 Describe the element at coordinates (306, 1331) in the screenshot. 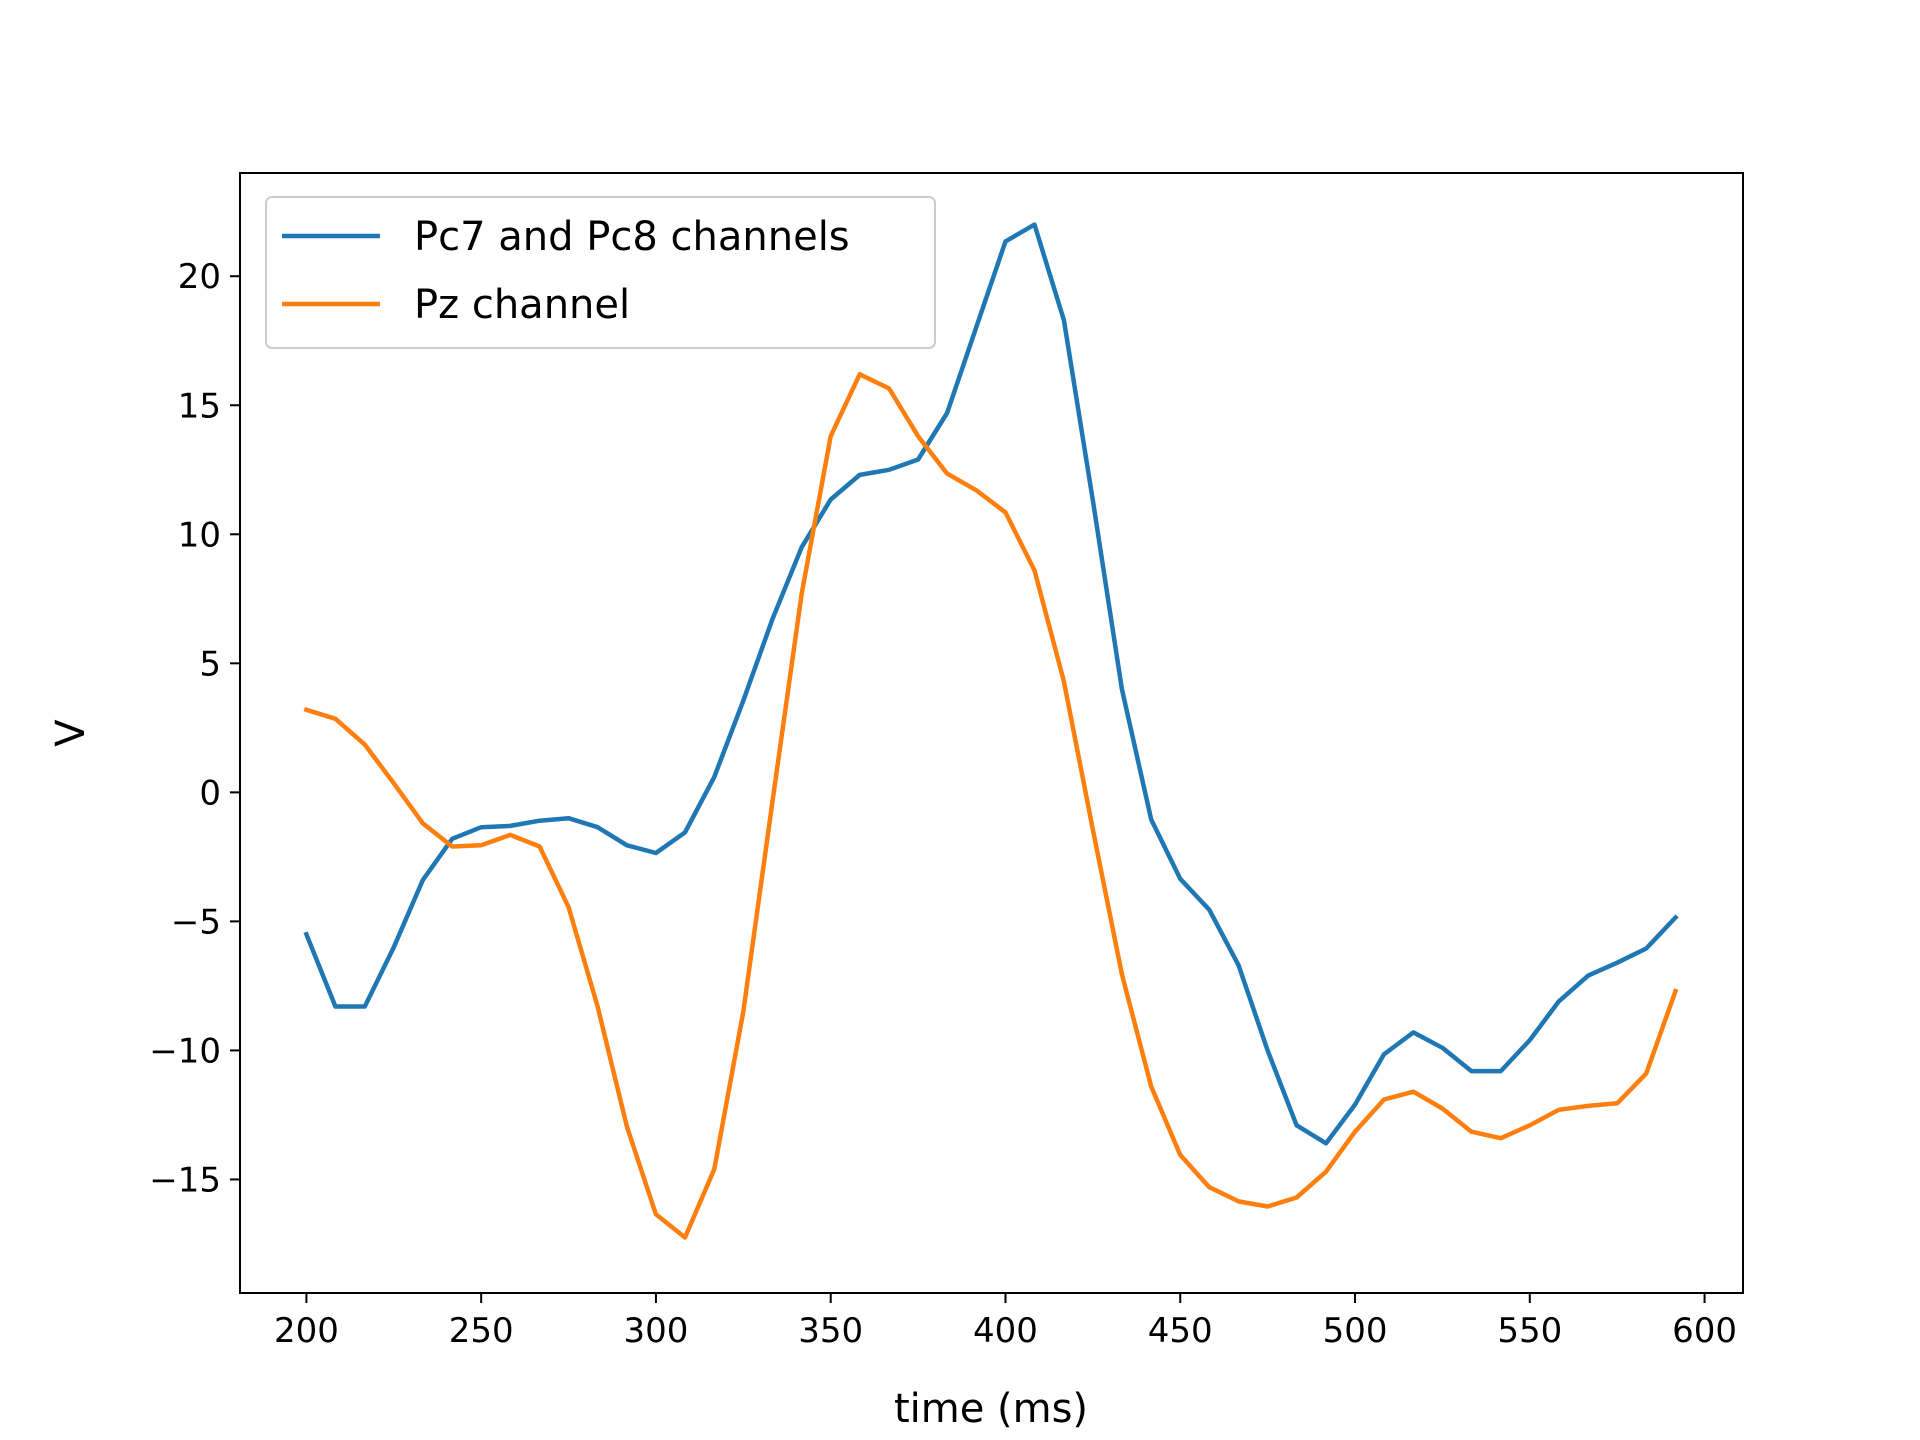

I see `x-tick-label: 200` at that location.